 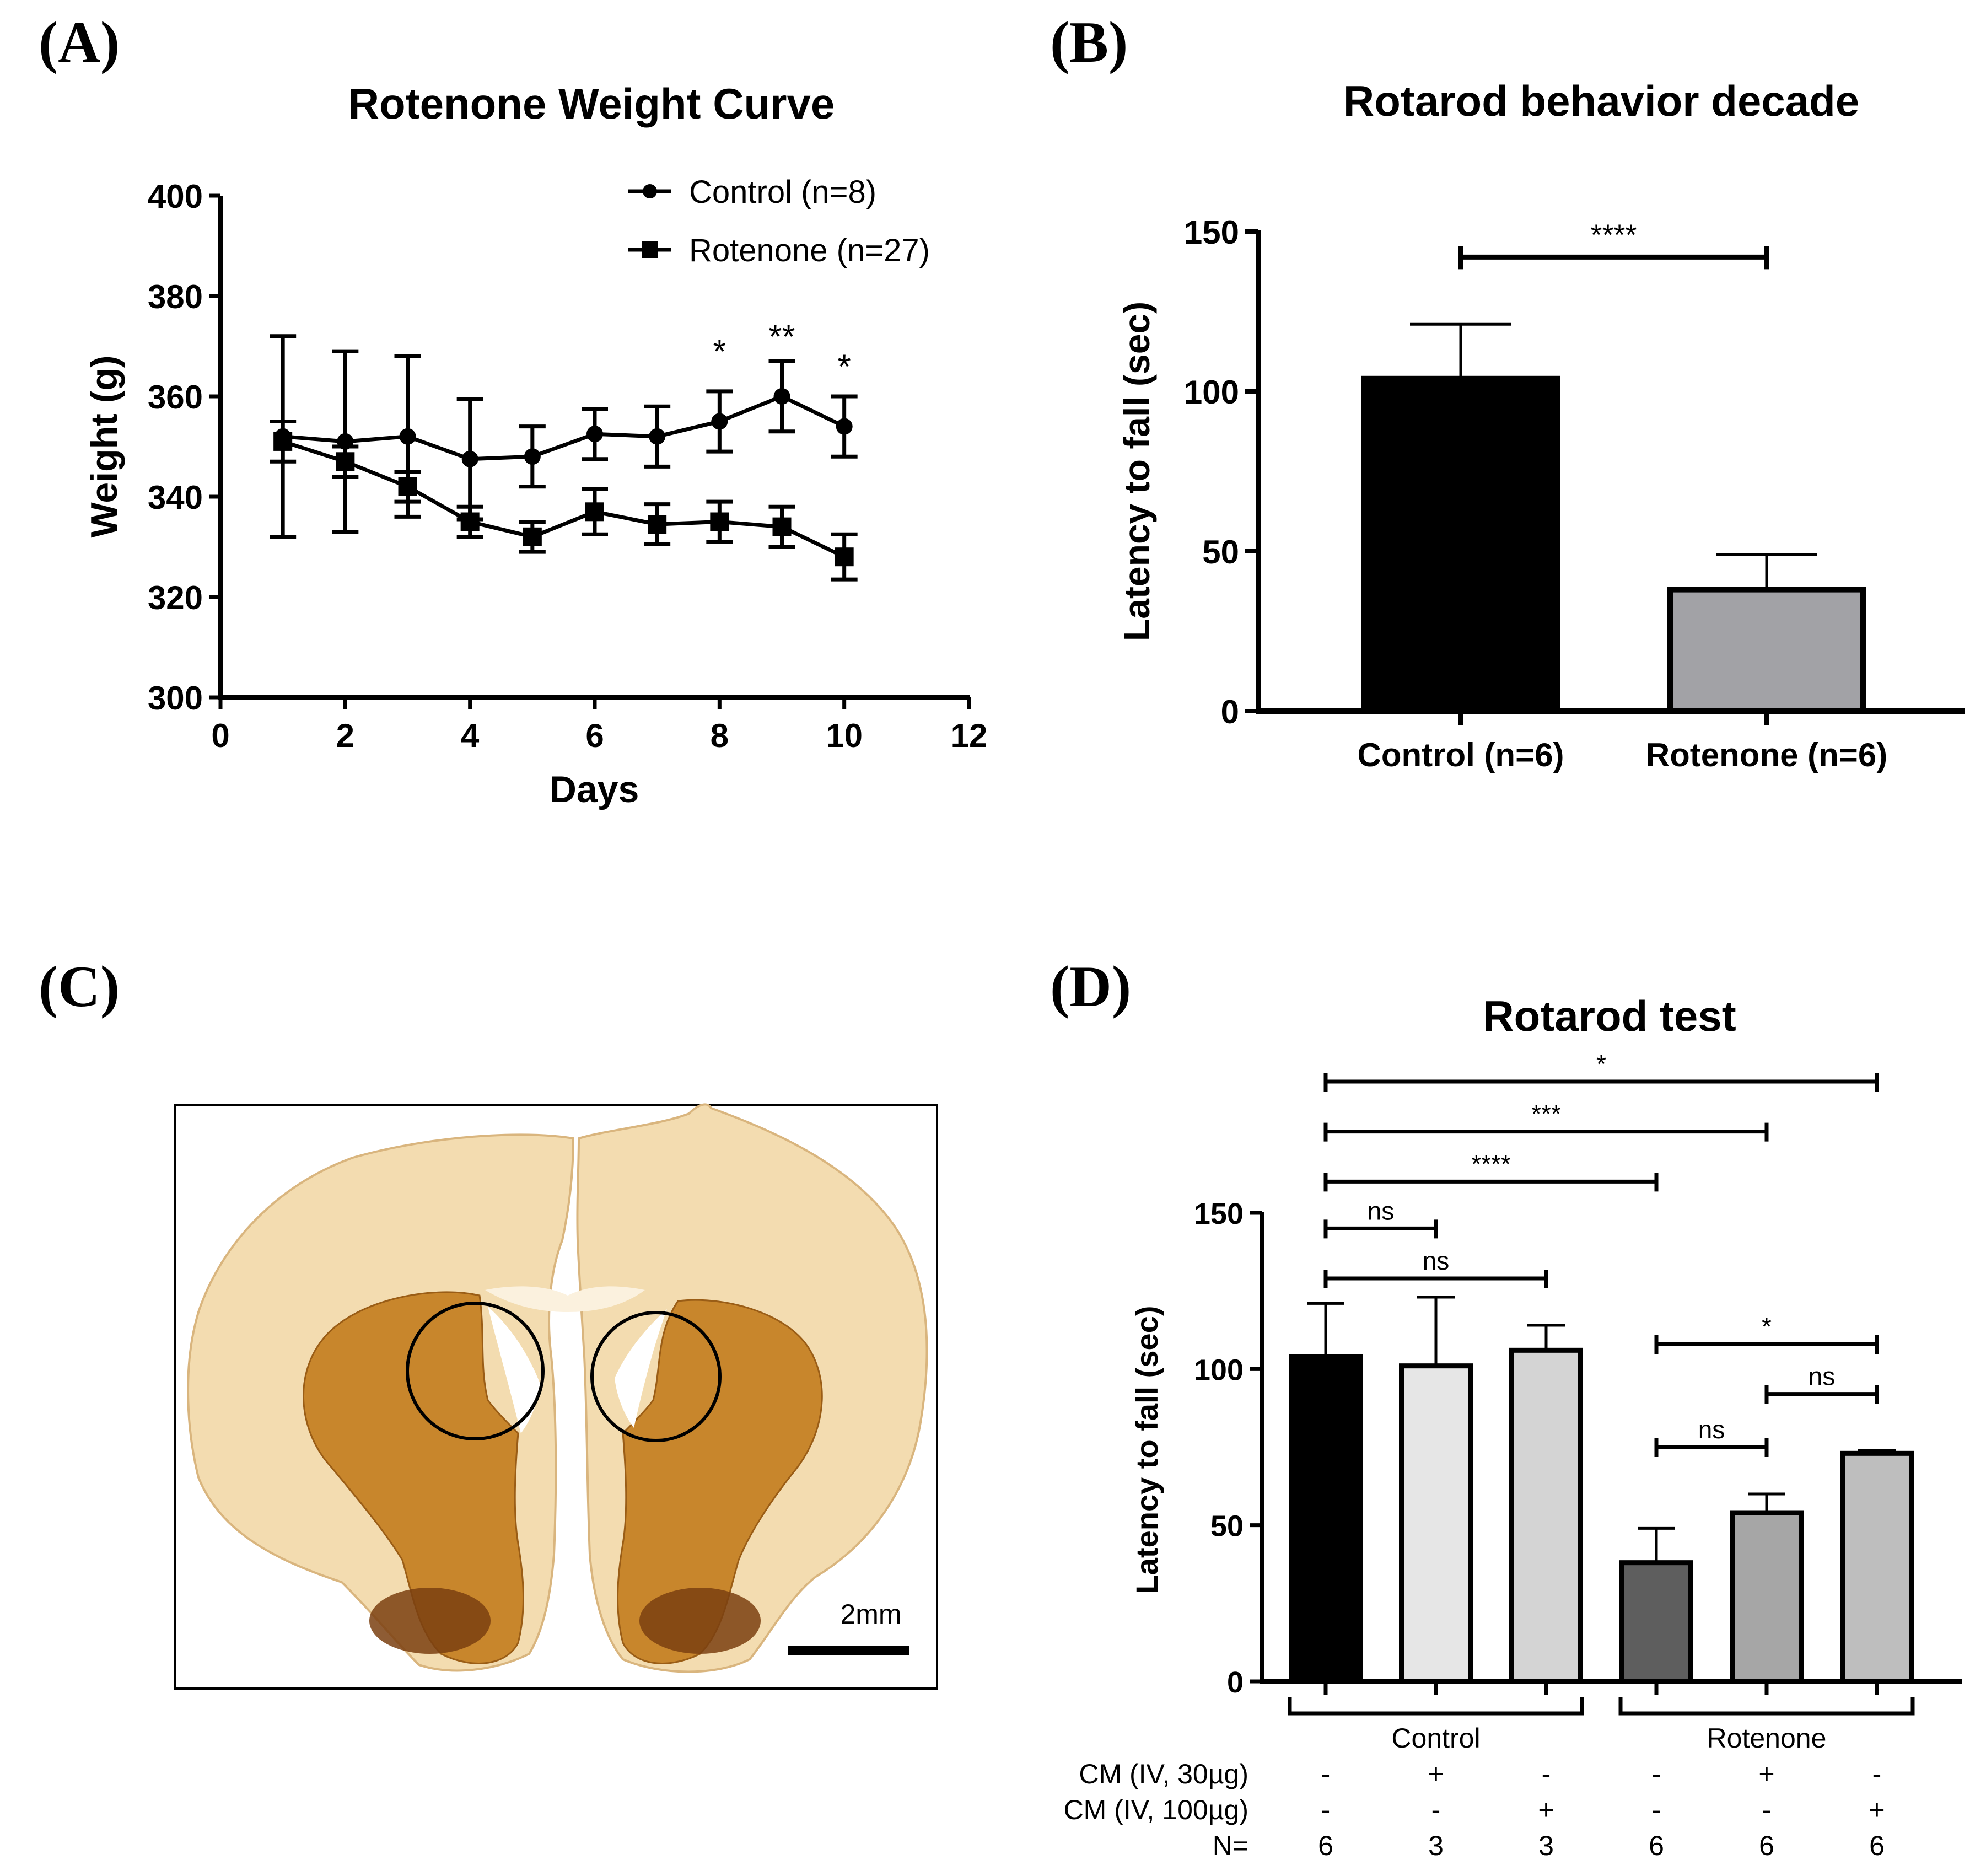 I want to click on chart-b-x-tick-label: Control (n=6), so click(x=1461, y=755).